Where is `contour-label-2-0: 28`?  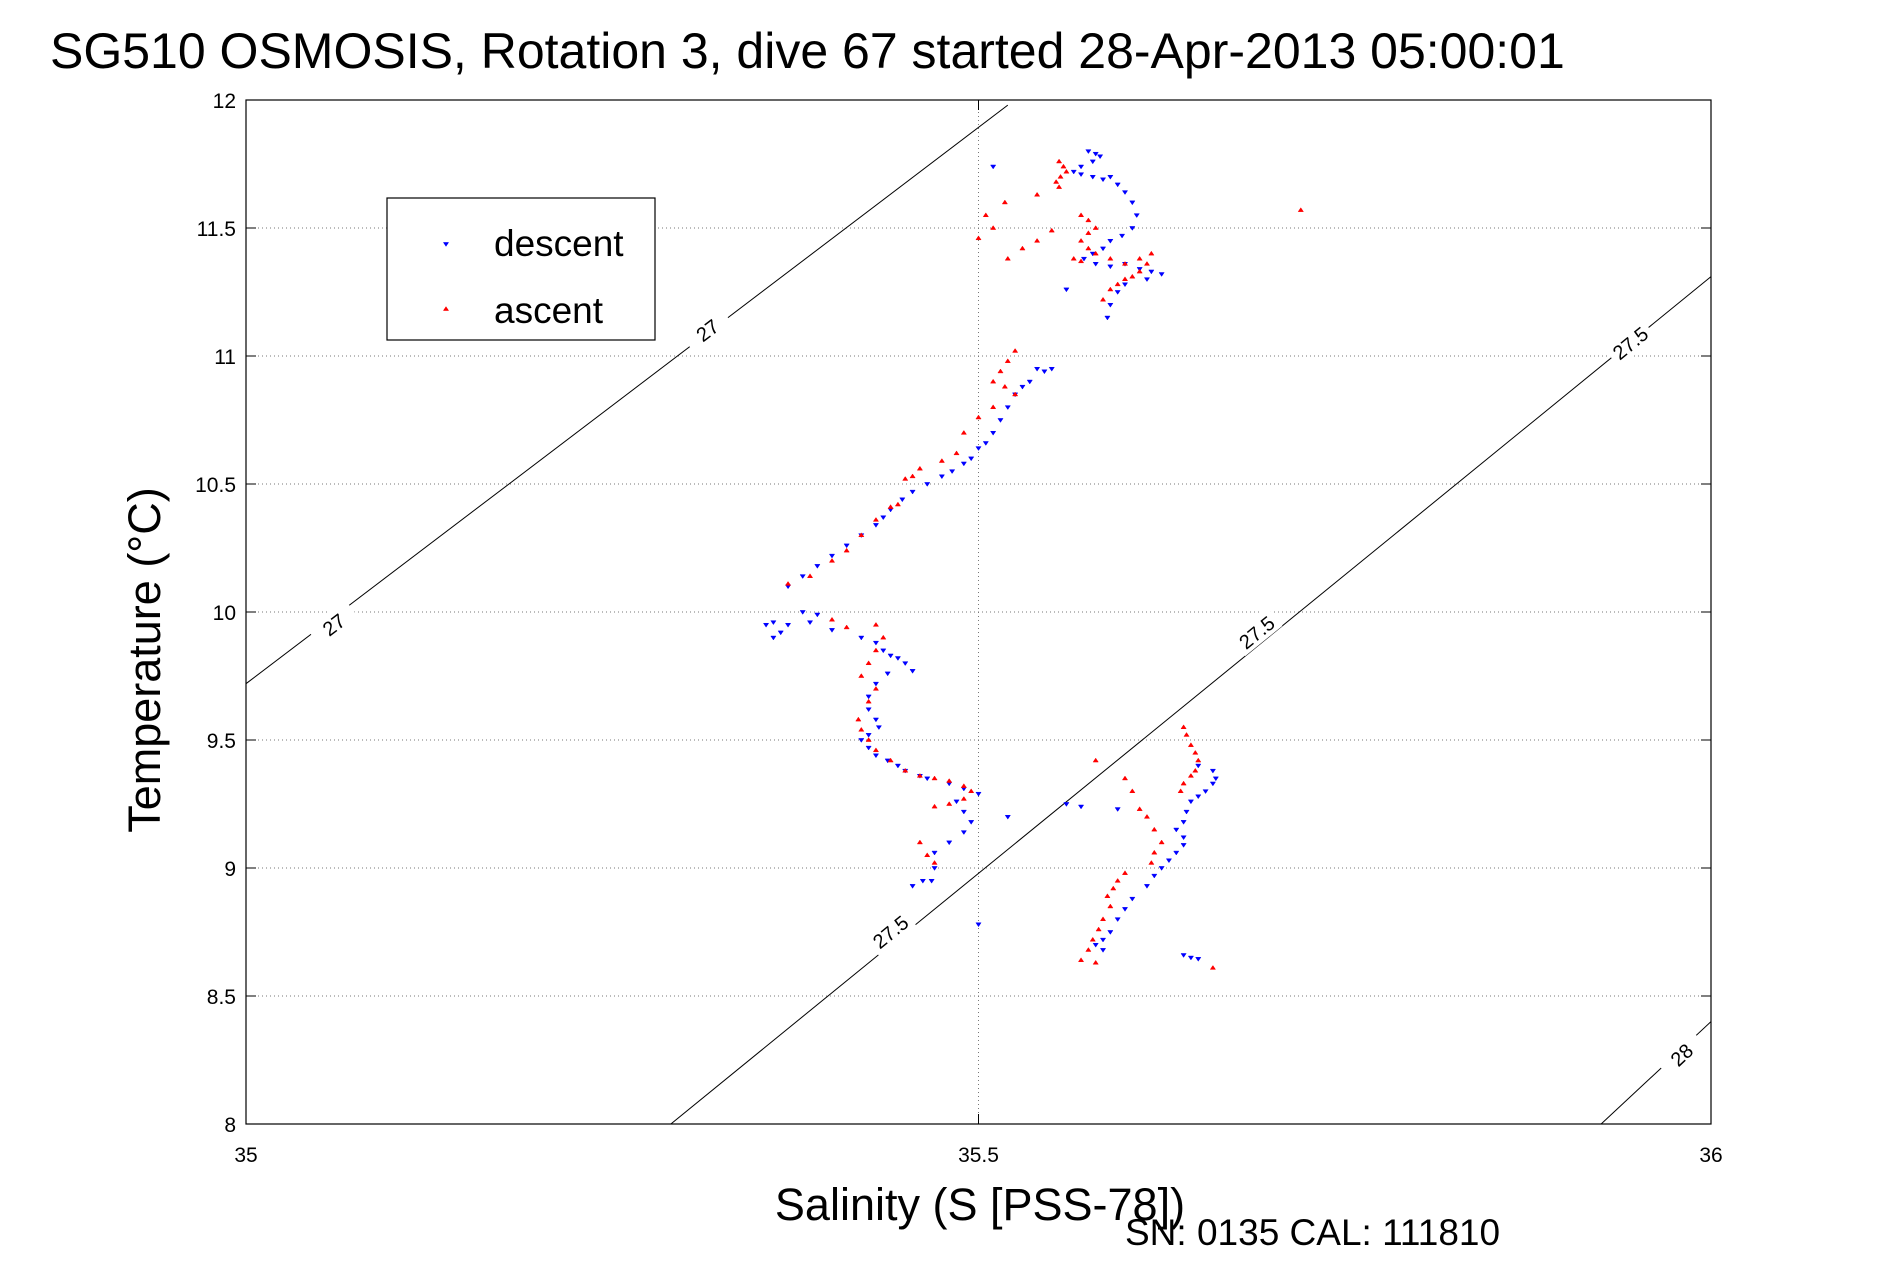 contour-label-2-0: 28 is located at coordinates (1681, 1054).